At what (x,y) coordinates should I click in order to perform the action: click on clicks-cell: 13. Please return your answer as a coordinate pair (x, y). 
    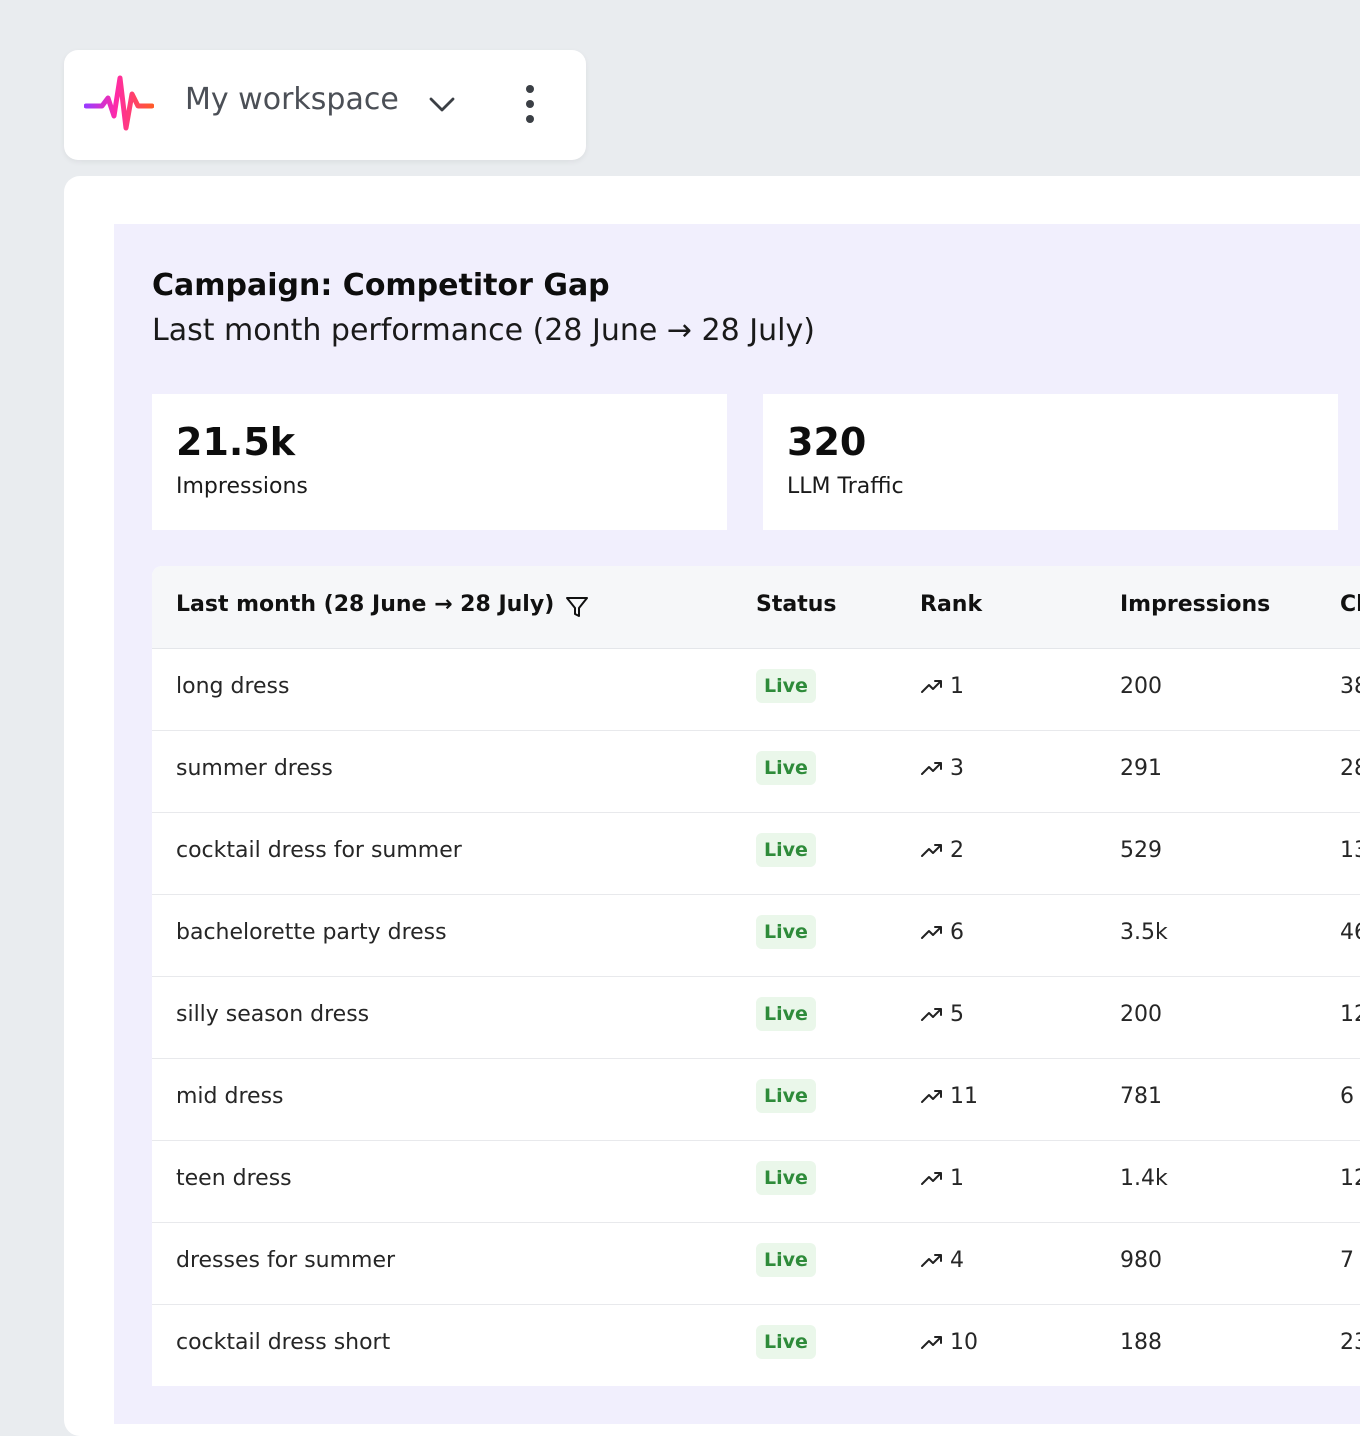
    Looking at the image, I should click on (1350, 850).